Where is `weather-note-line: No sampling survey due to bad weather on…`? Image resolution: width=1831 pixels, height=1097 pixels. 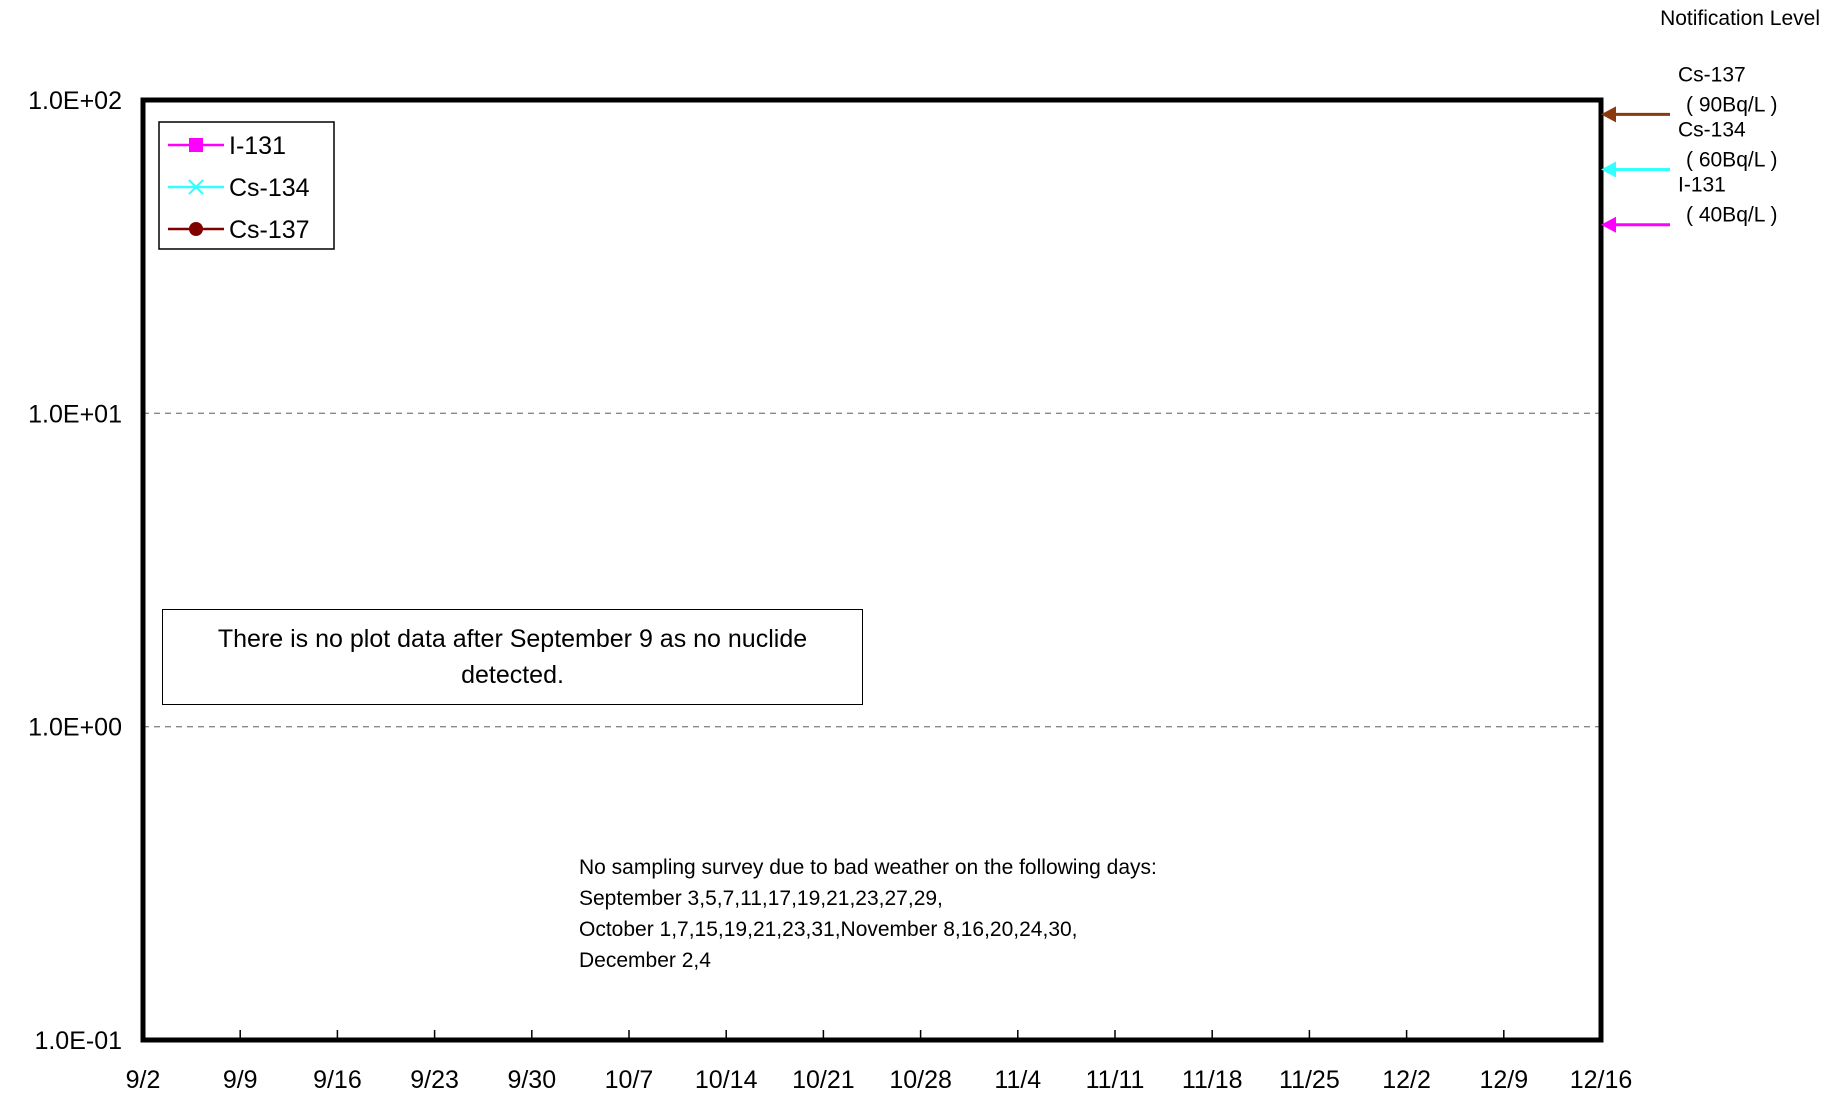 weather-note-line: No sampling survey due to bad weather on… is located at coordinates (868, 867).